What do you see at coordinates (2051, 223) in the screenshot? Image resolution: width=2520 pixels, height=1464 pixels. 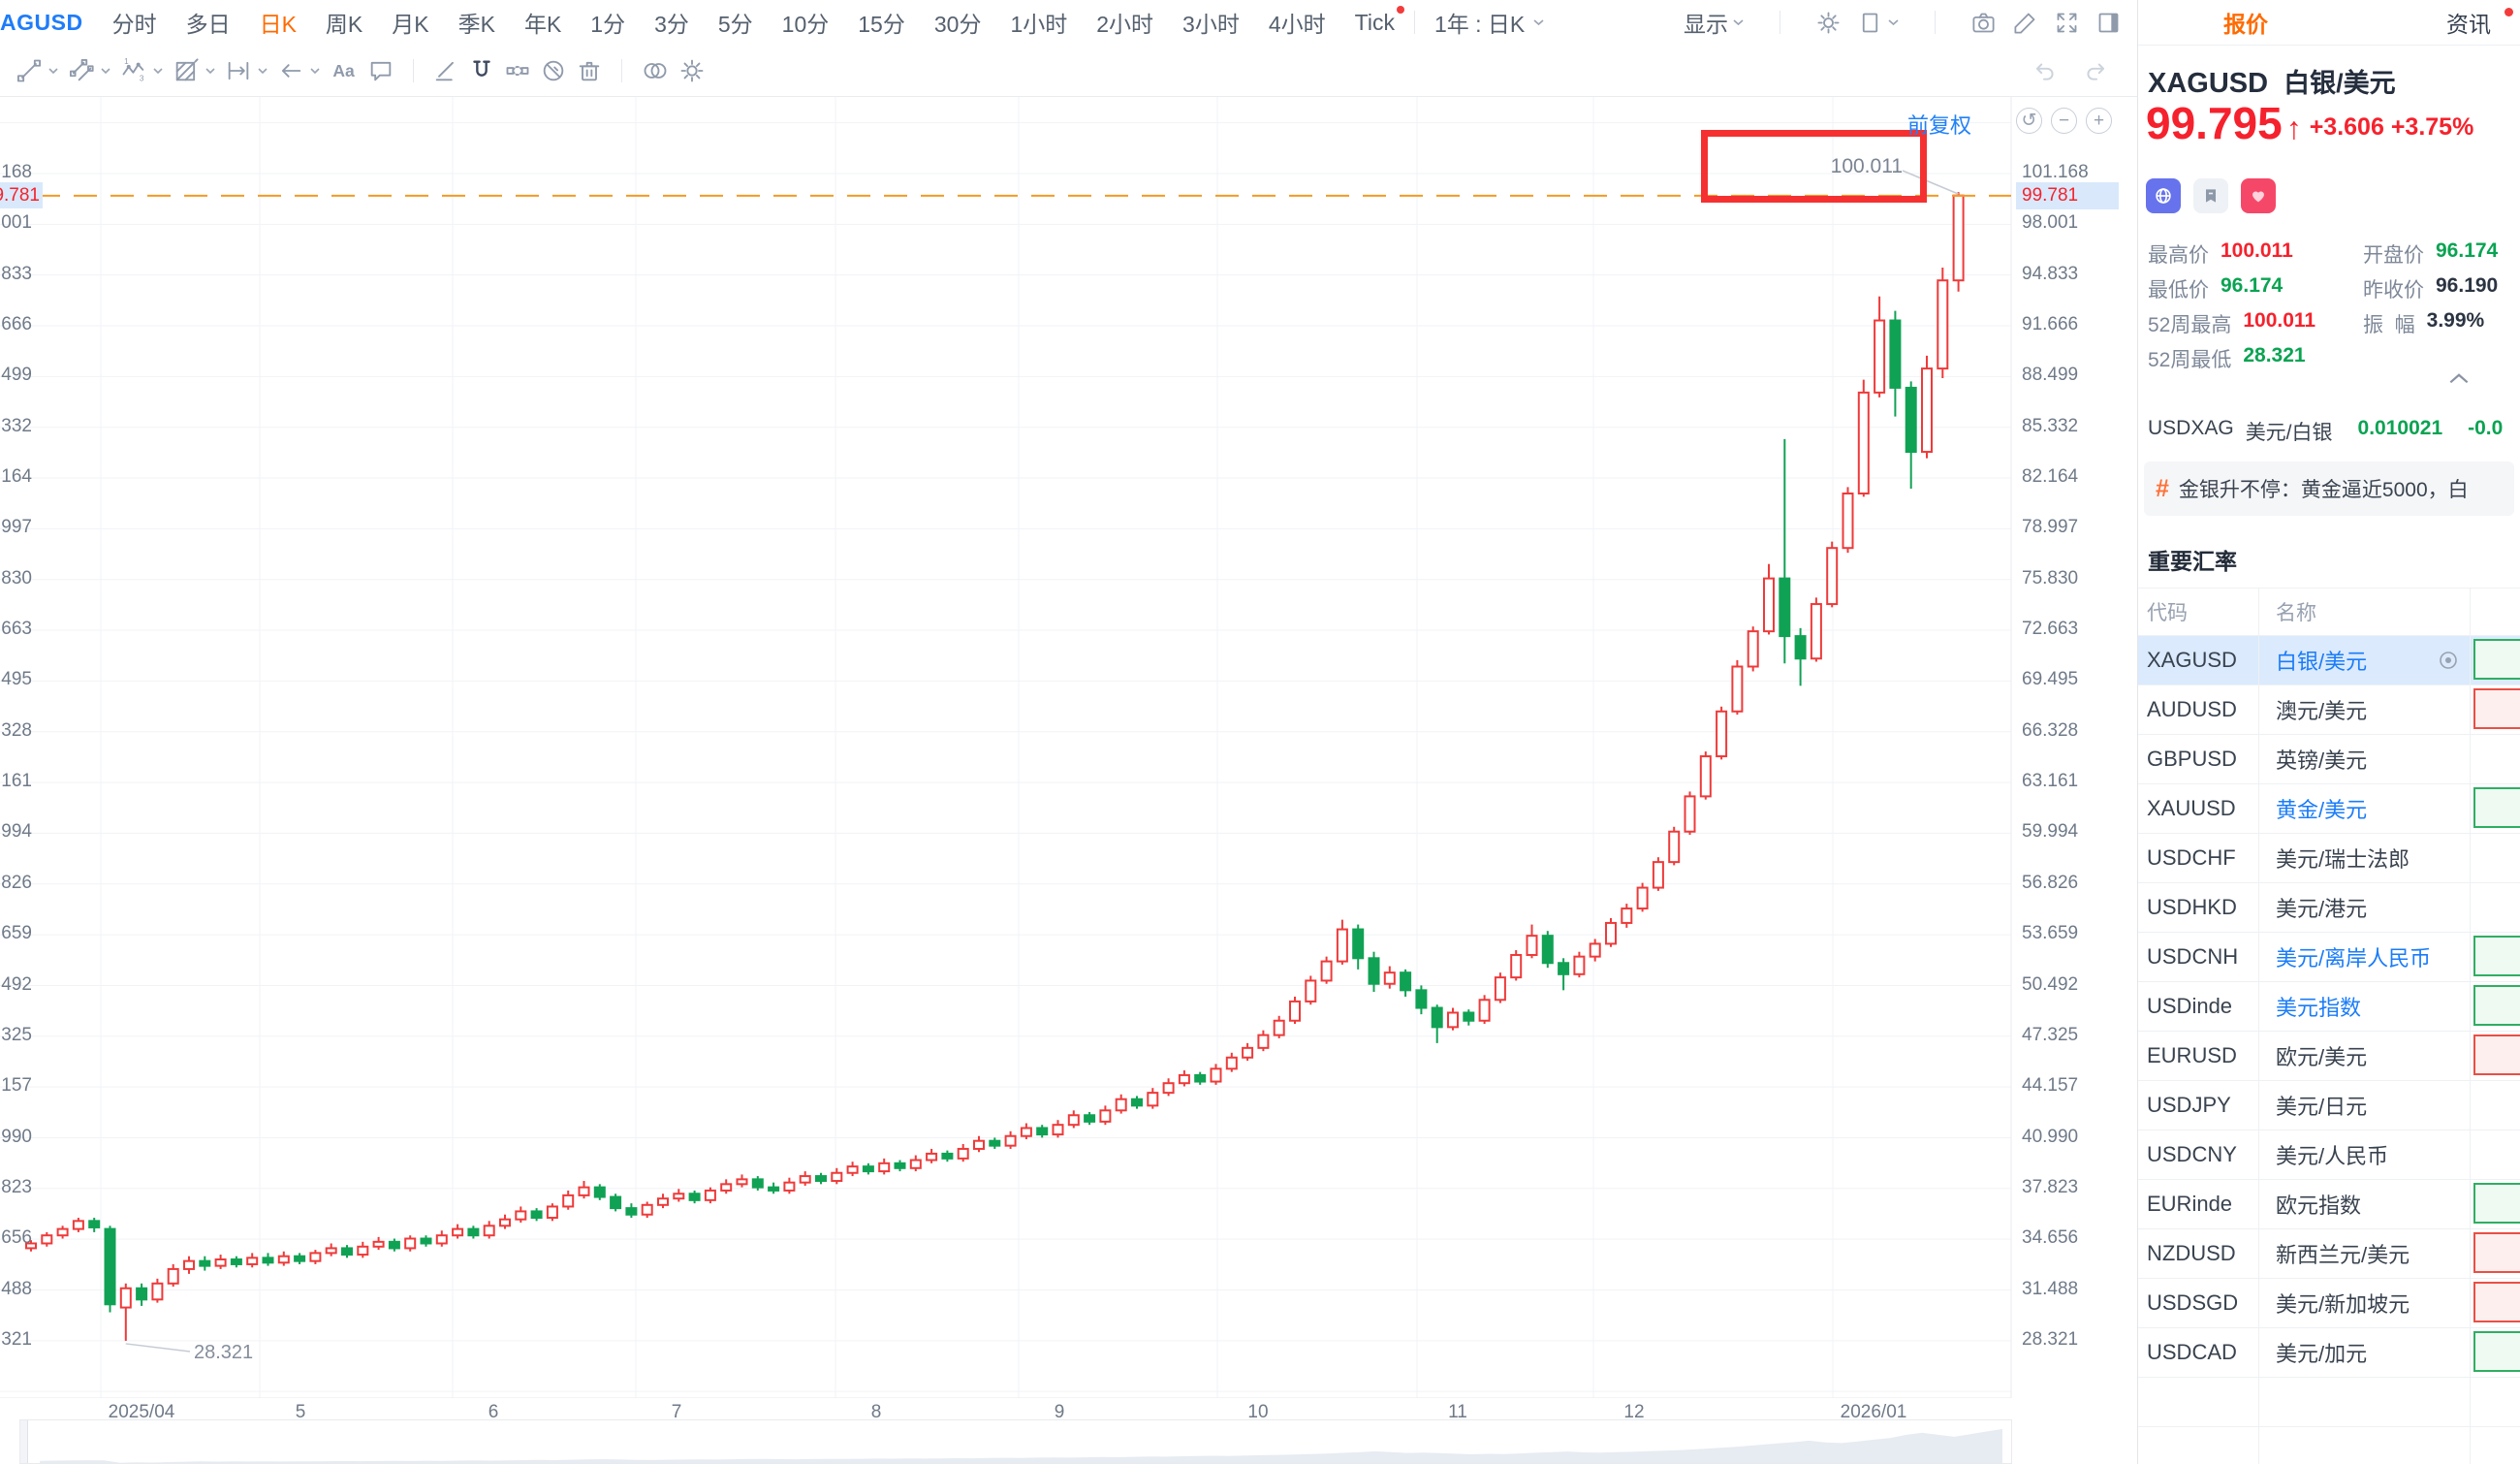 I see `y-tick-label: 98.001` at bounding box center [2051, 223].